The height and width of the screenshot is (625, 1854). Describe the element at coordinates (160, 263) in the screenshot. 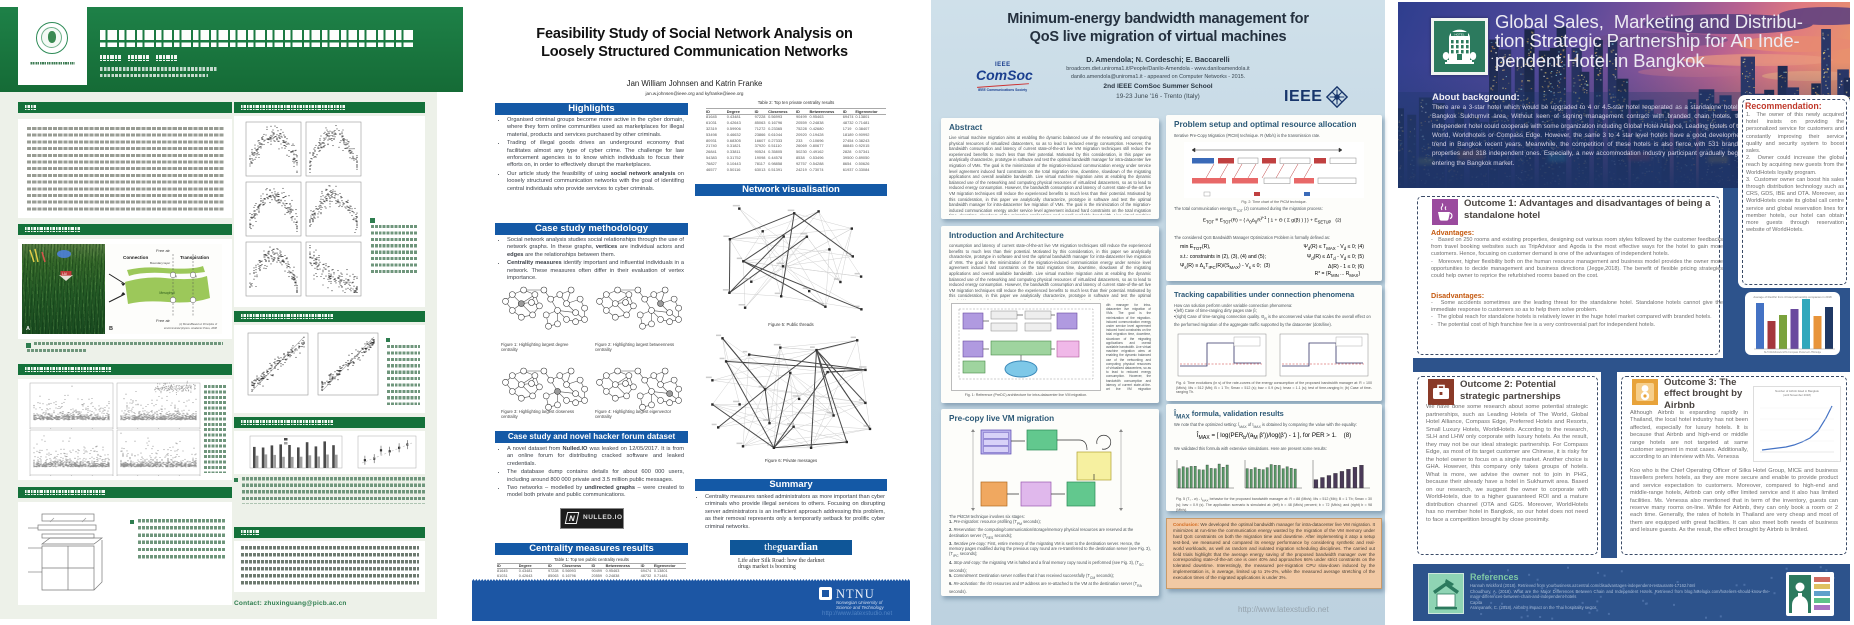

I see `svg-text: Boundary layer` at that location.